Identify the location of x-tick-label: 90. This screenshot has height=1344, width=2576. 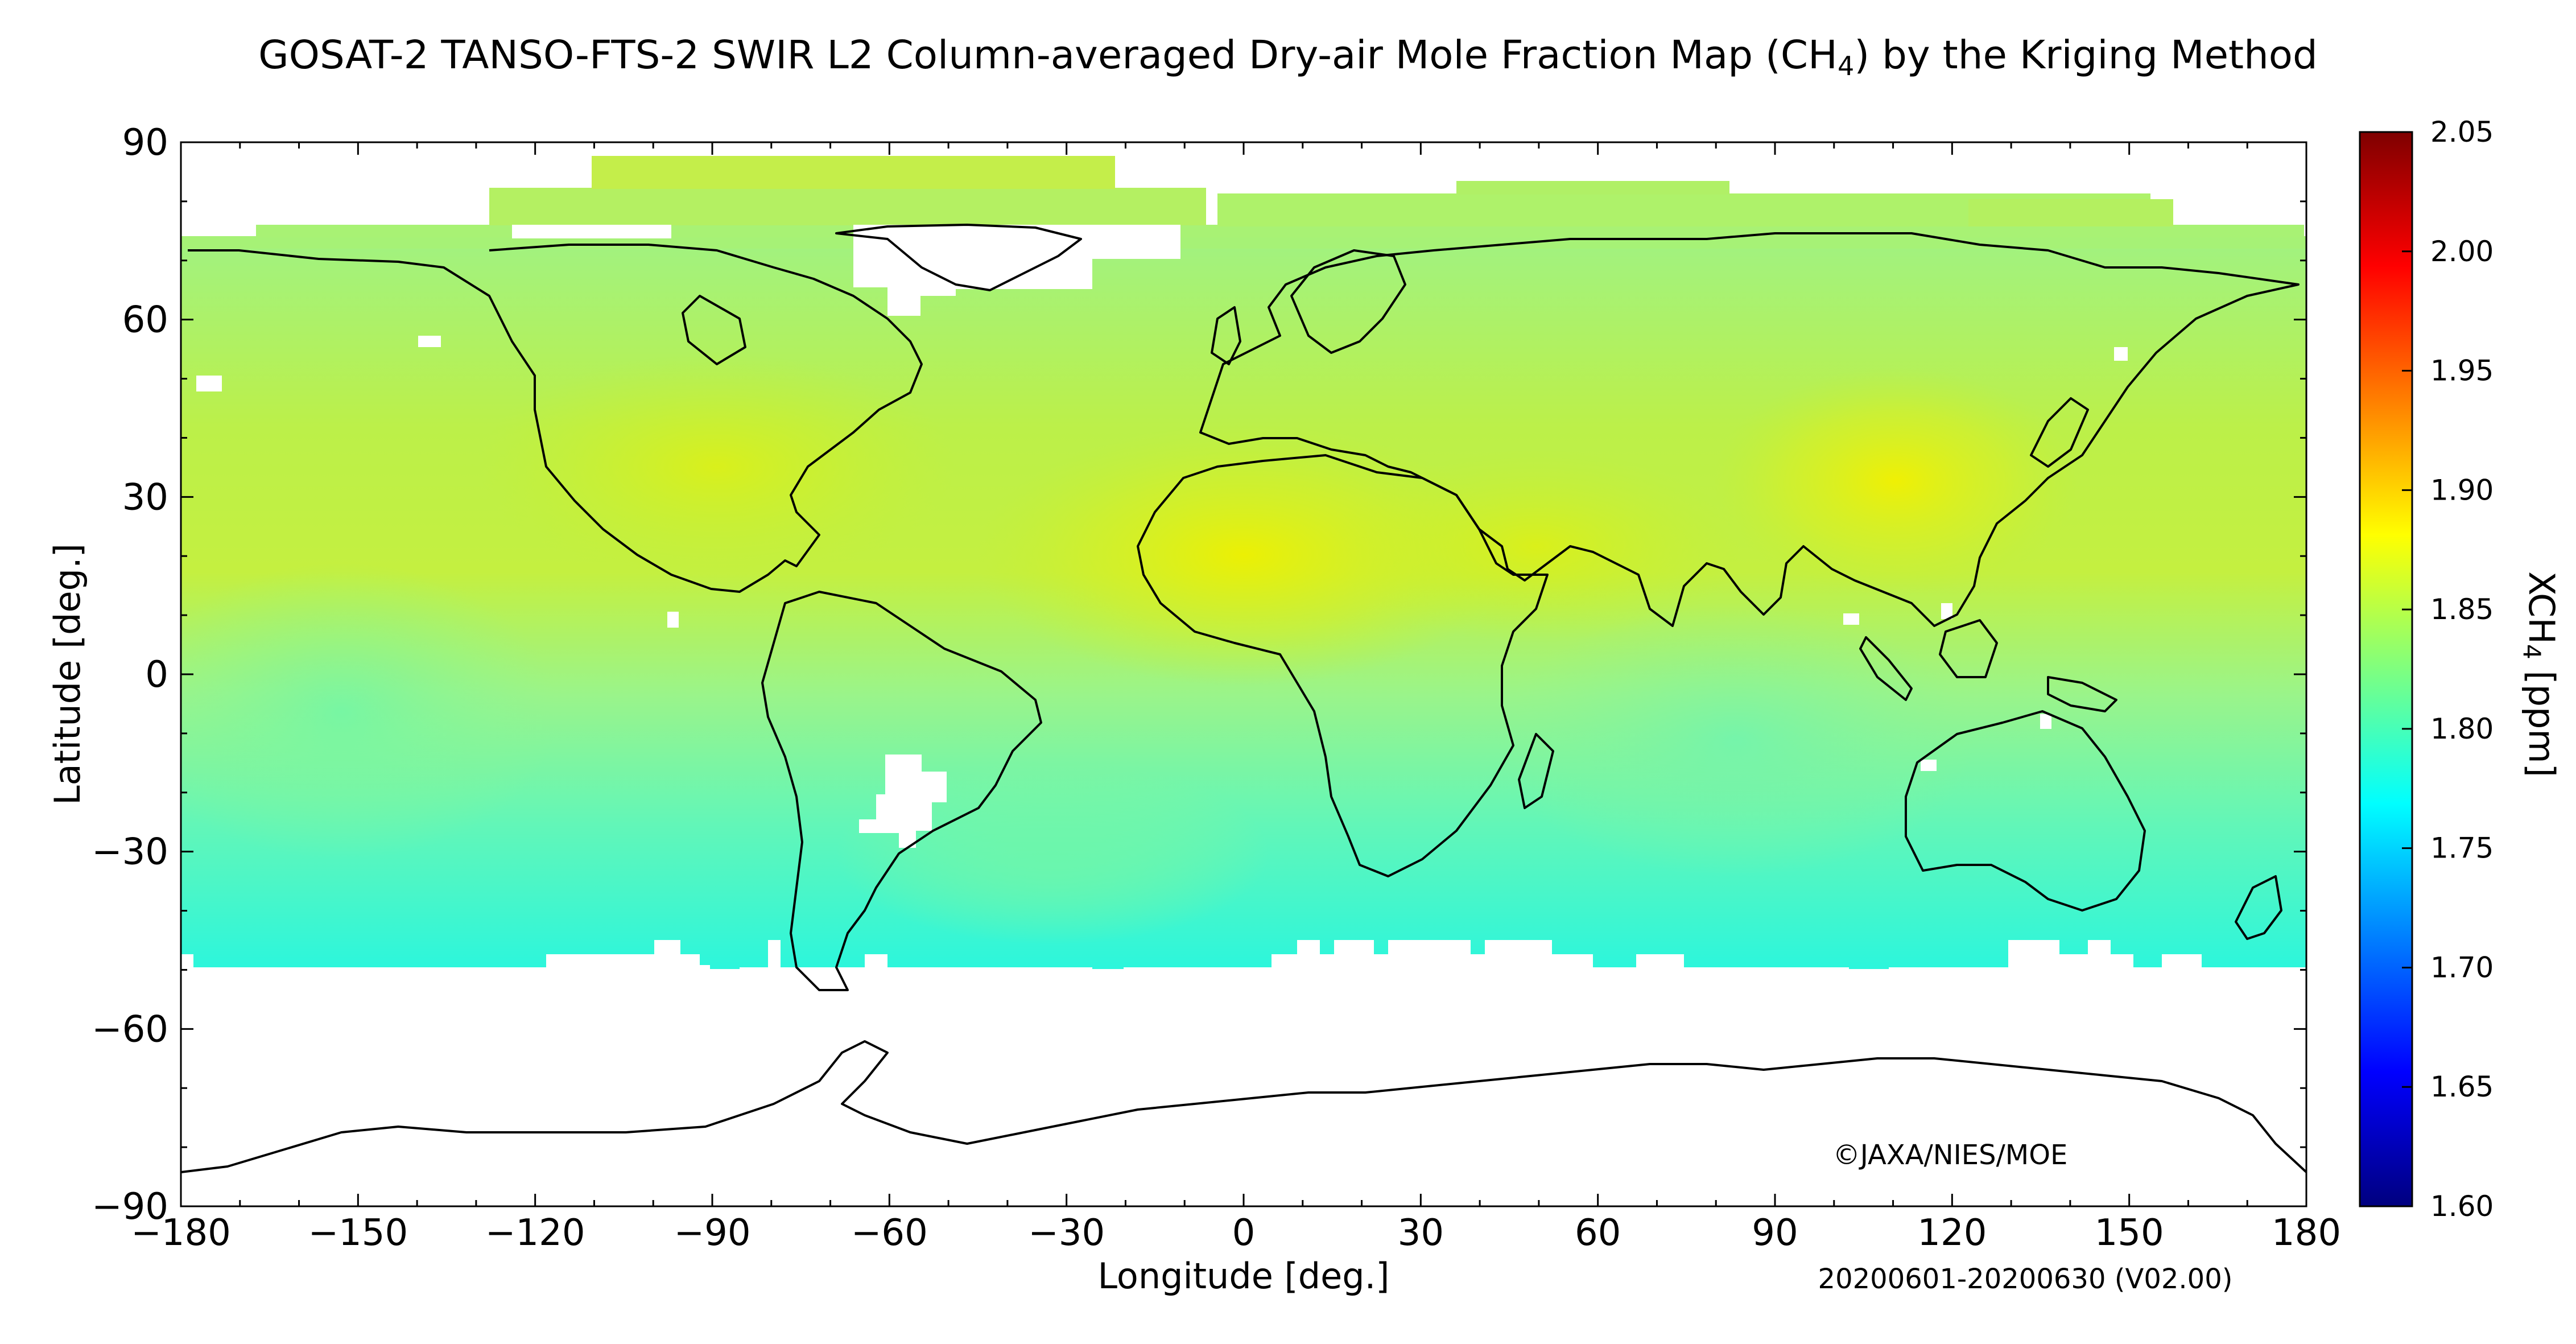
(1775, 1233).